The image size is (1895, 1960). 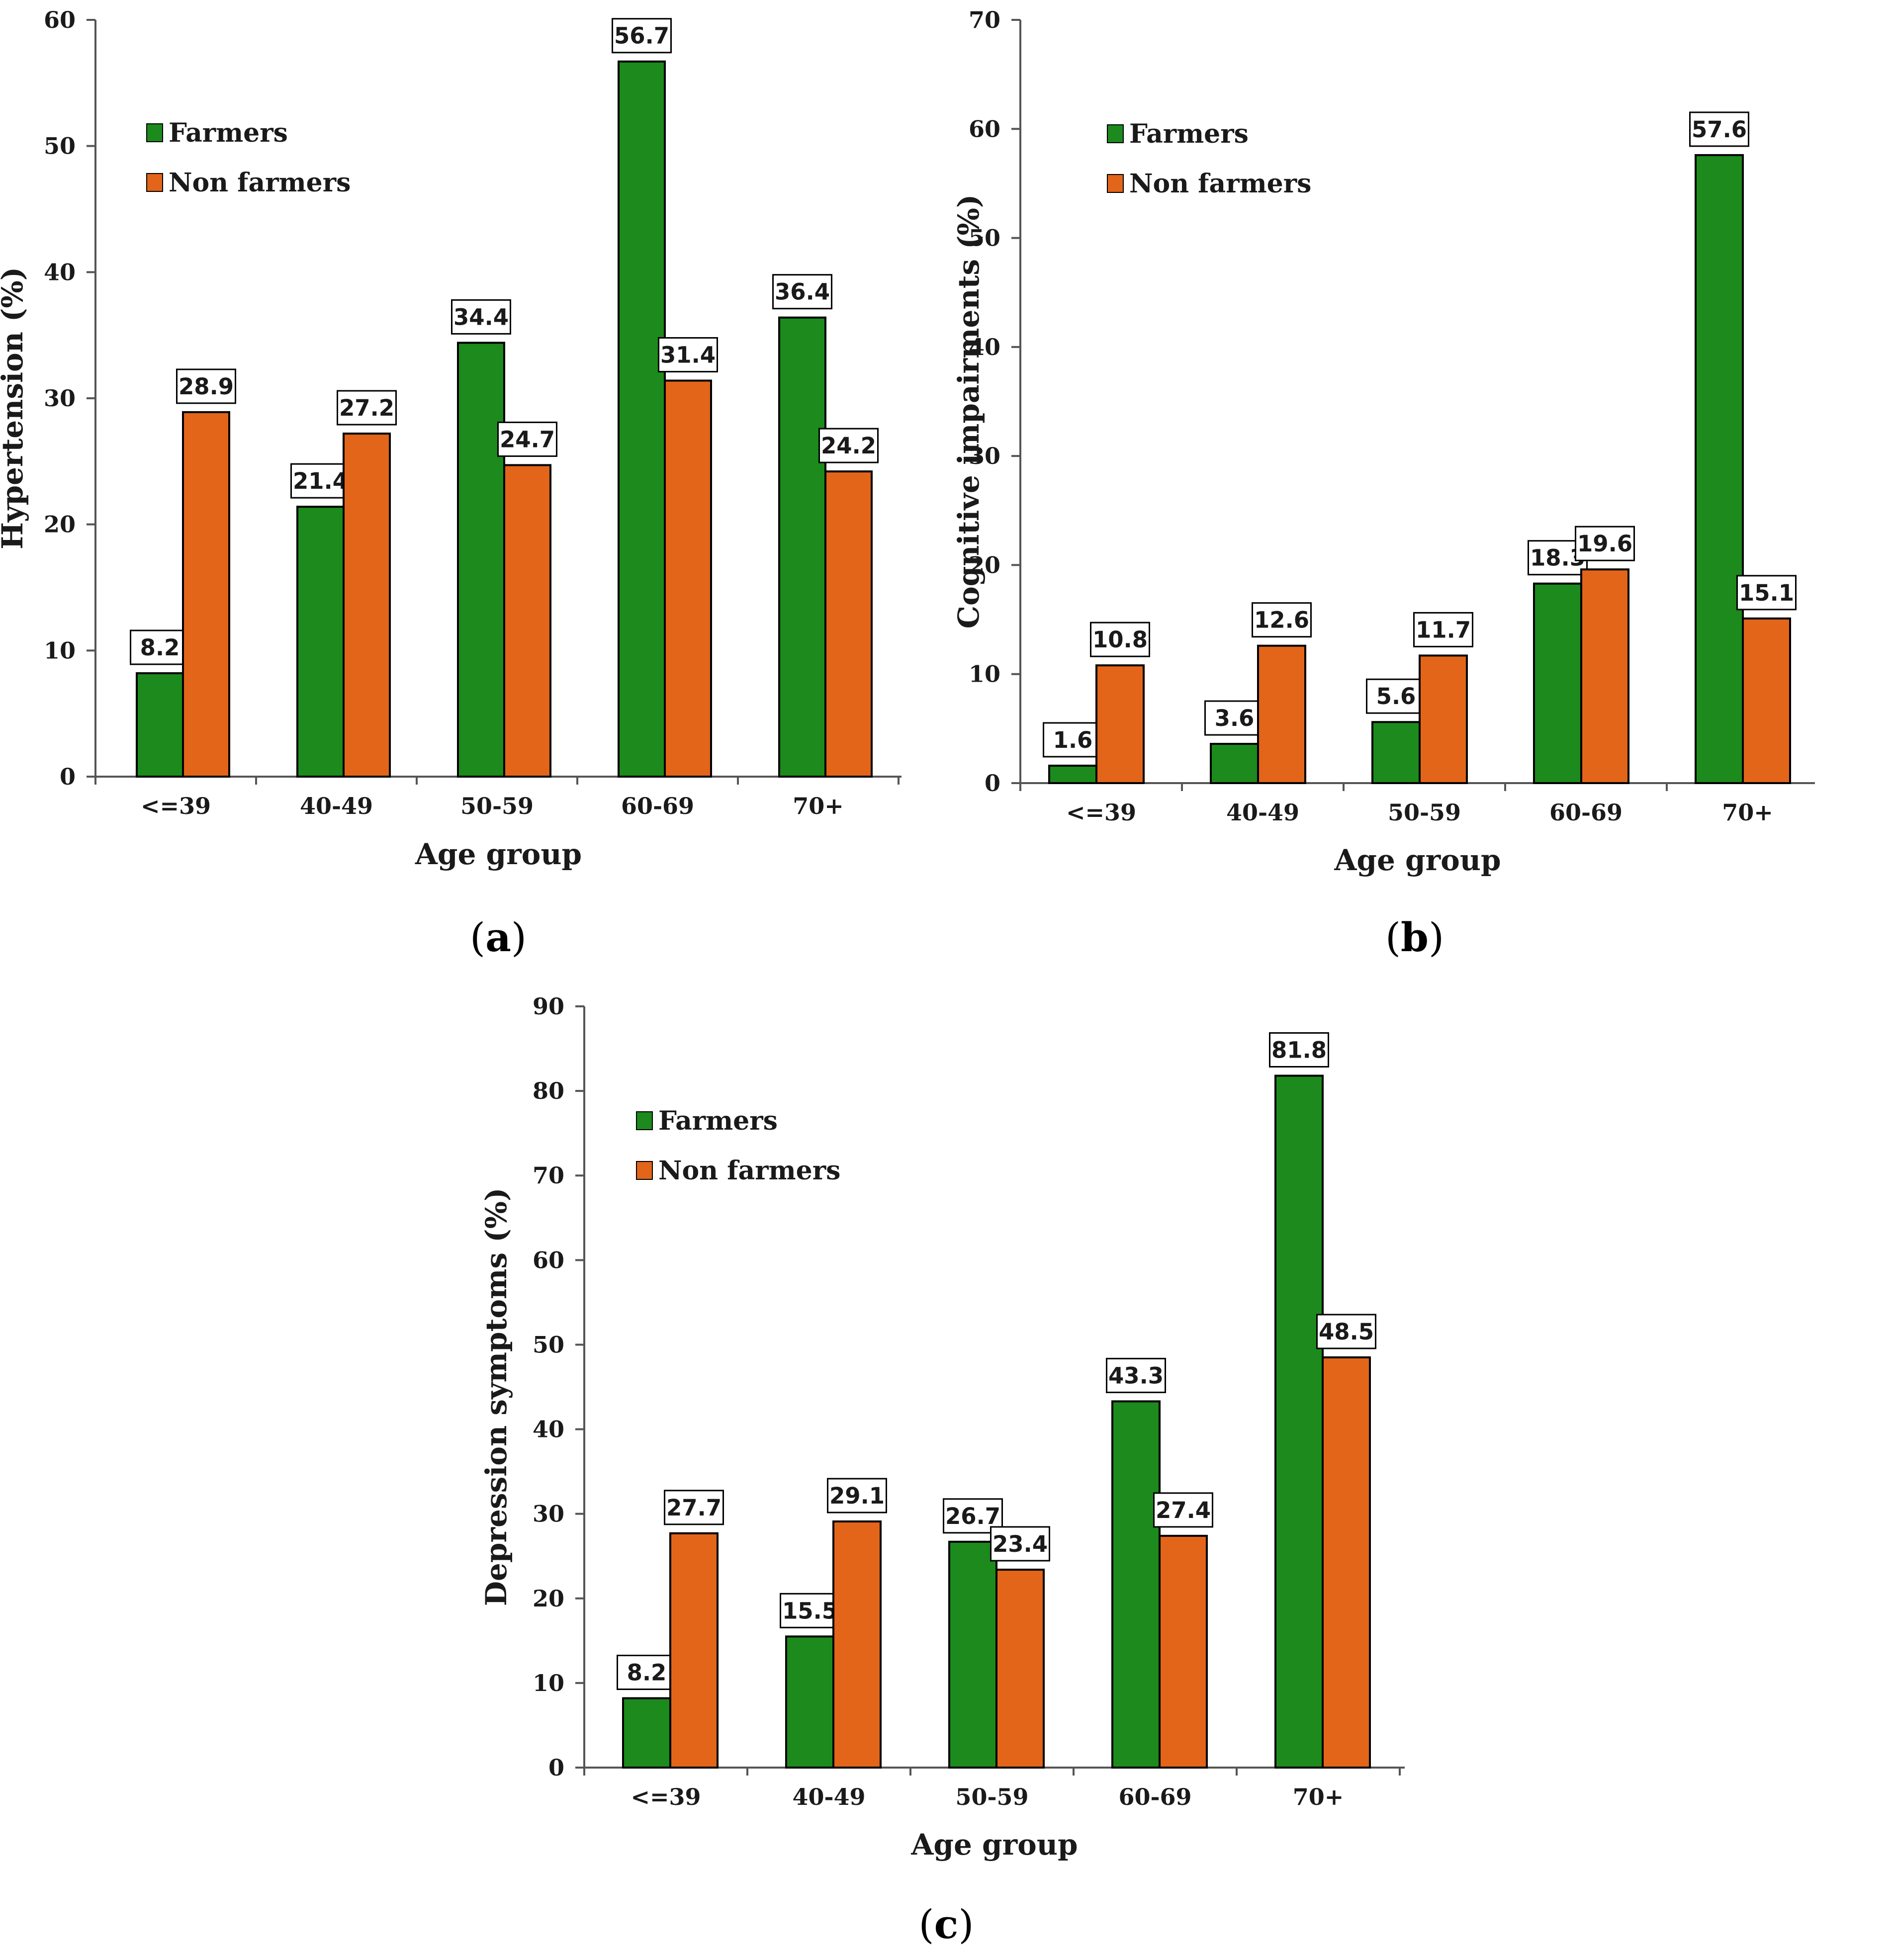 What do you see at coordinates (1414, 937) in the screenshot?
I see `panel-label: (b)` at bounding box center [1414, 937].